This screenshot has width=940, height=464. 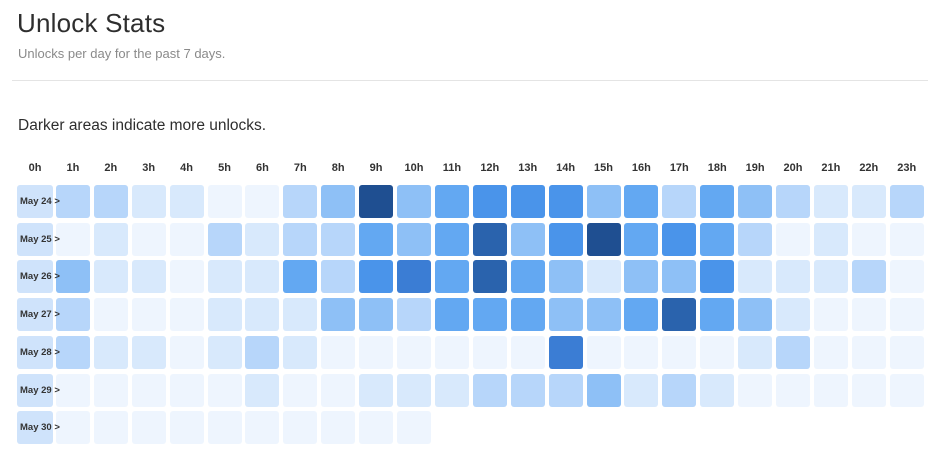 I want to click on day-row-label: May 25 >, so click(x=38, y=239).